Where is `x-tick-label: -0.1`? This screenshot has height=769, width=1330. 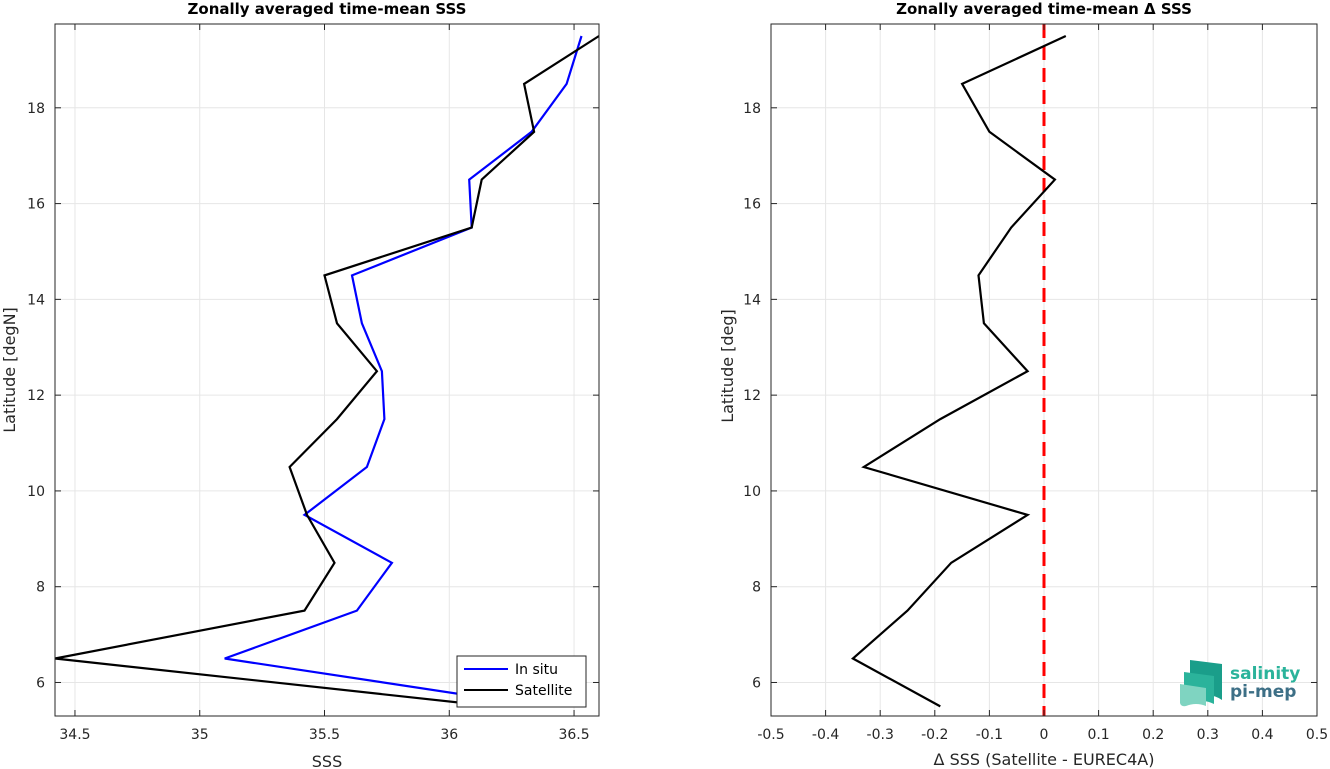
x-tick-label: -0.1 is located at coordinates (989, 735).